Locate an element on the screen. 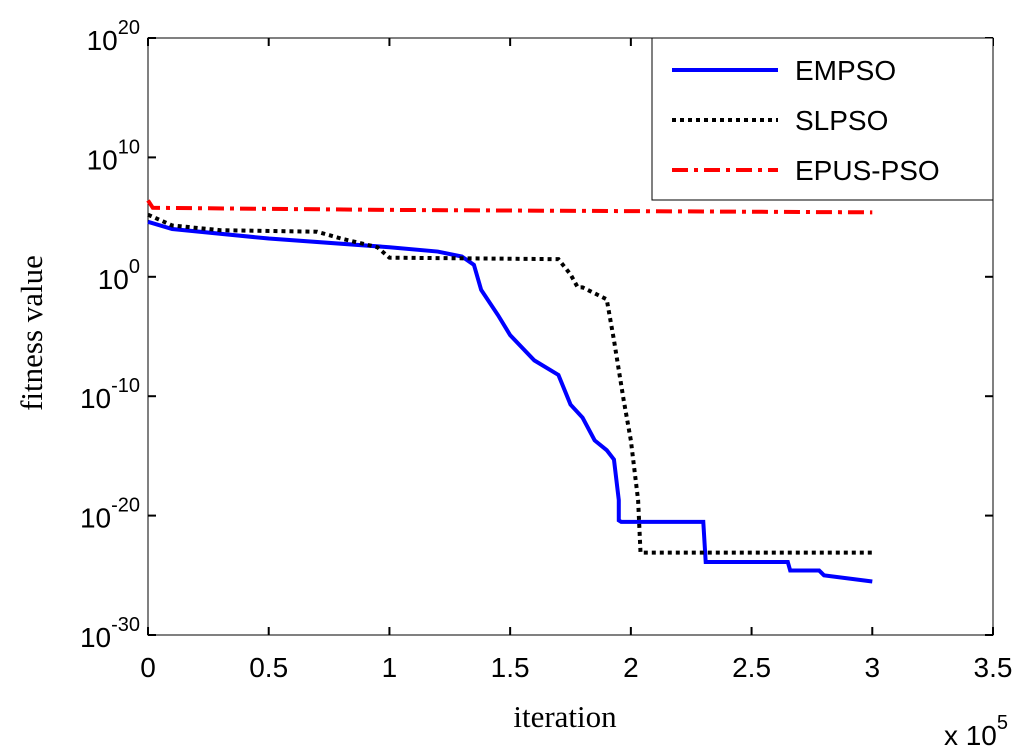 The height and width of the screenshot is (754, 1024). y-tick-label: 1010 is located at coordinates (113, 155).